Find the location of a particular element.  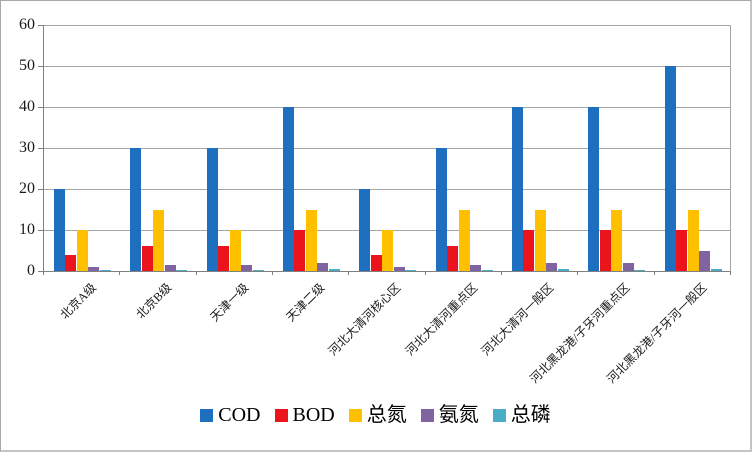

bar-氨氮-6 is located at coordinates (552, 266).